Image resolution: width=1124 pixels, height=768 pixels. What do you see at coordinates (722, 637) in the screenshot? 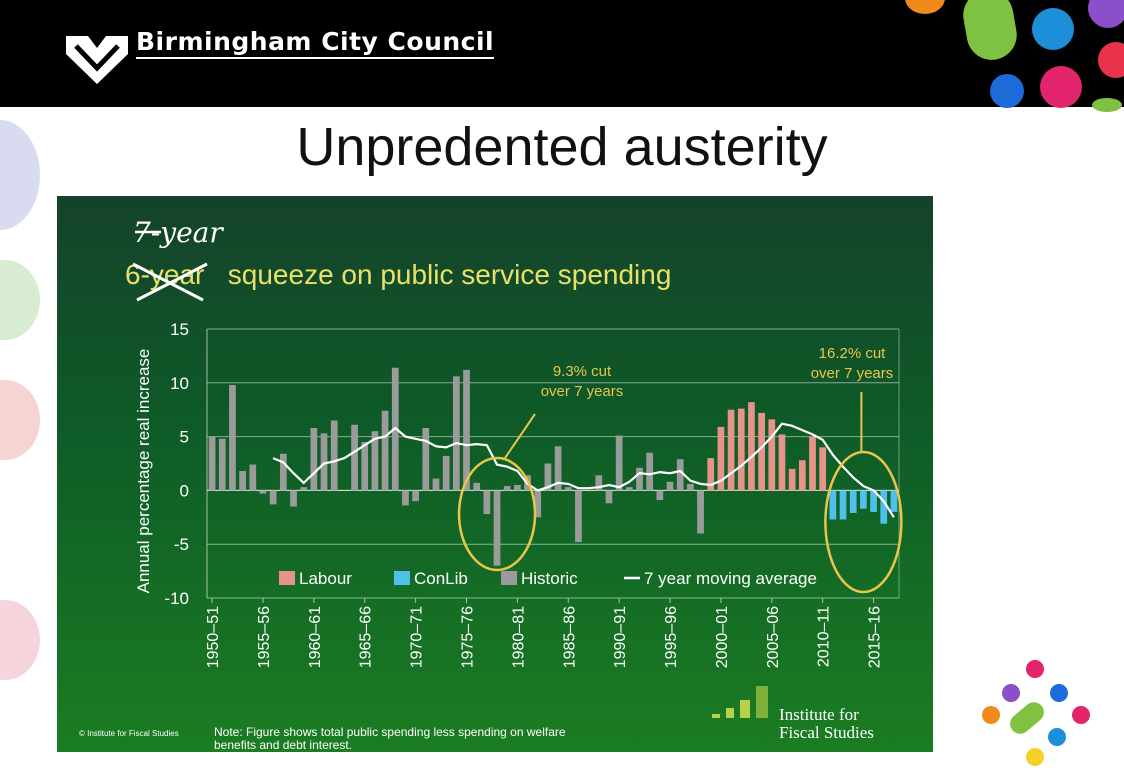
I see `x-tick-label: 2000–01` at bounding box center [722, 637].